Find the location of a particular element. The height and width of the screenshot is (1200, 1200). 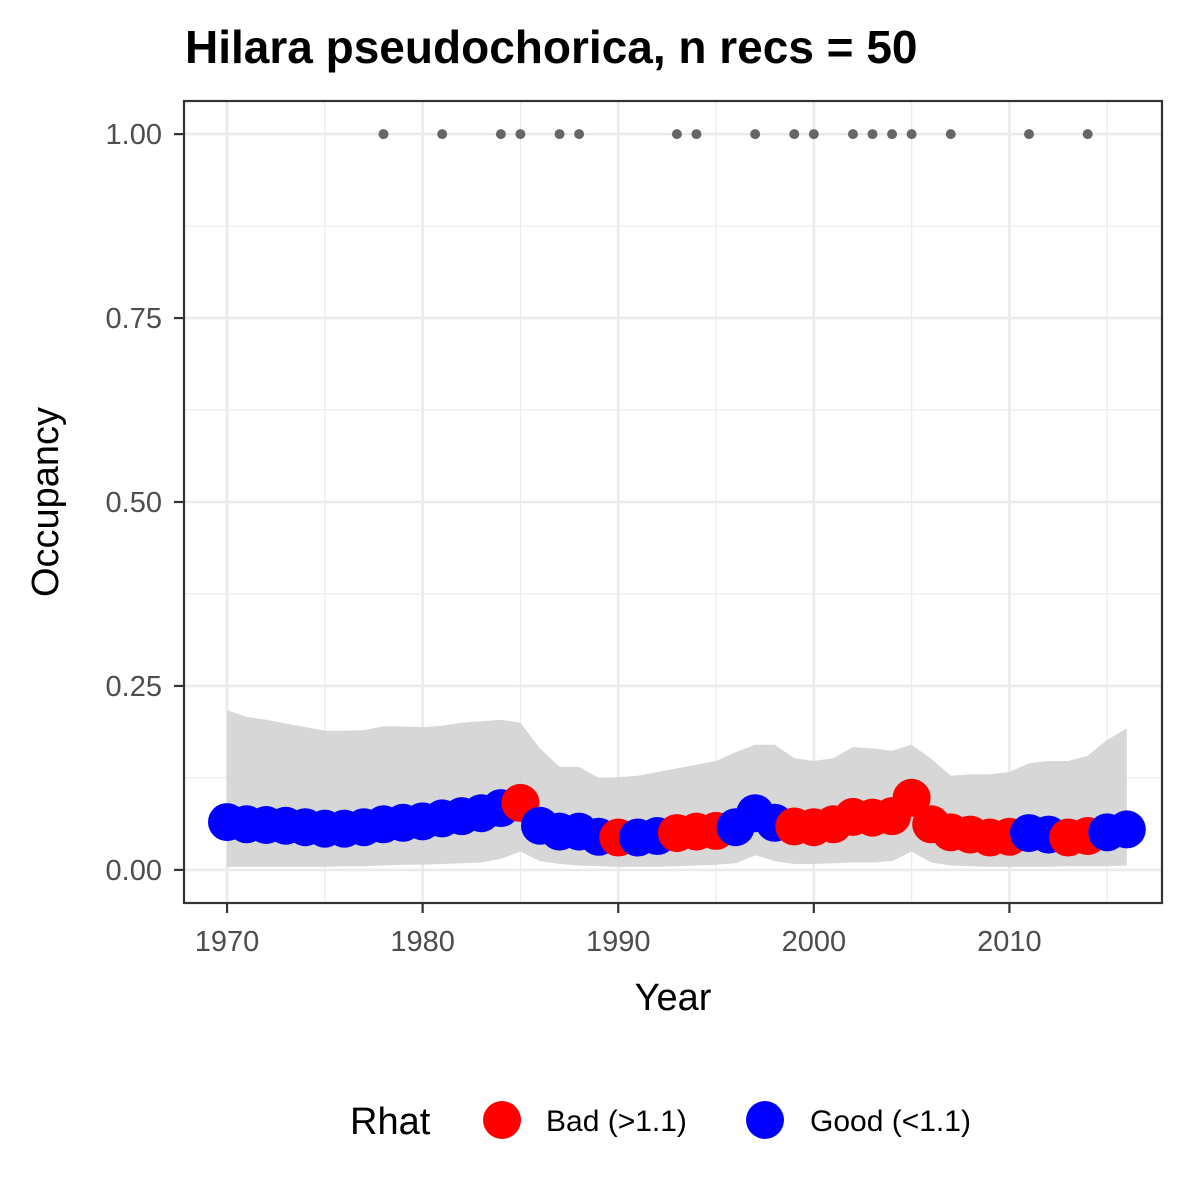

y-tick-label: 1.00 is located at coordinates (134, 135).